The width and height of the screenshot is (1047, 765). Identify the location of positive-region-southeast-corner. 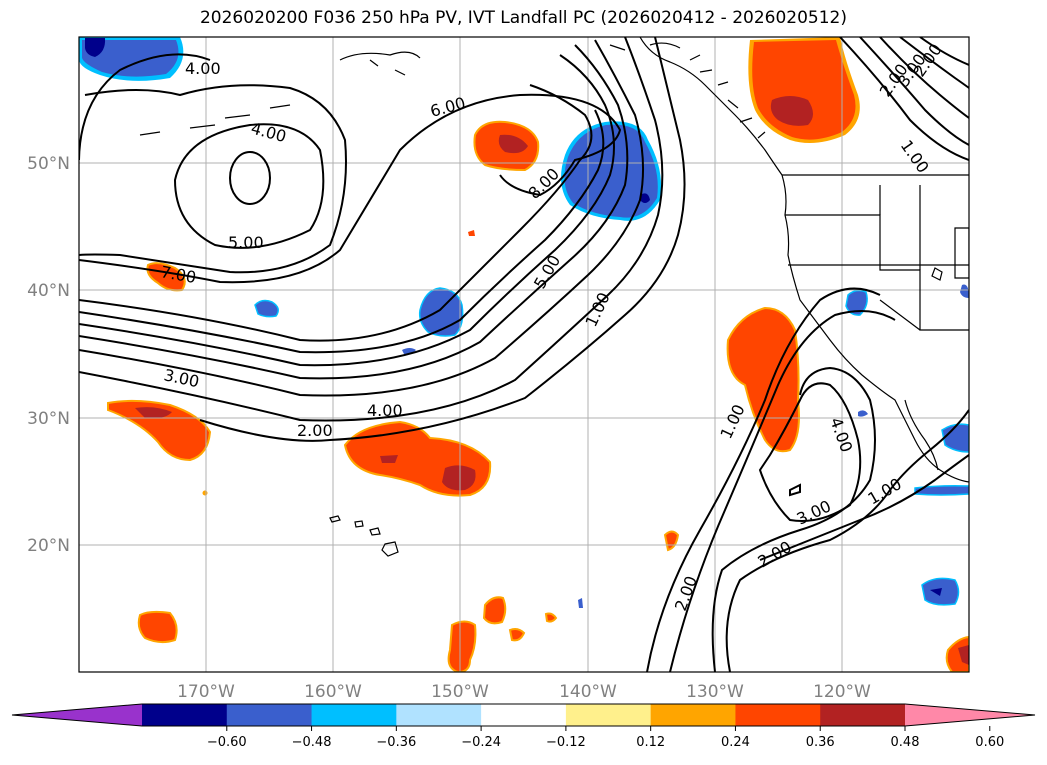
(957, 653).